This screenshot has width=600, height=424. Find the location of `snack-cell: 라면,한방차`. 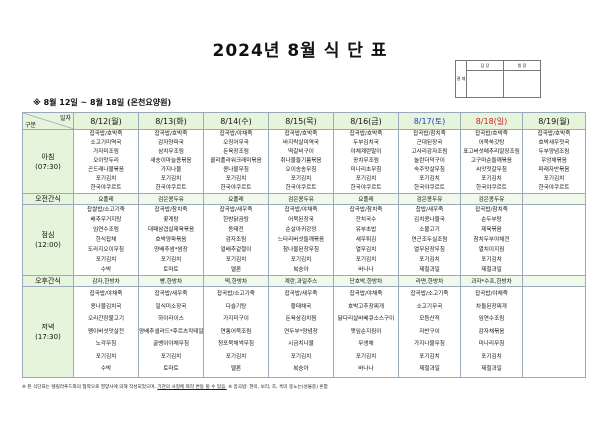

snack-cell: 라면,한방차 is located at coordinates (429, 281).